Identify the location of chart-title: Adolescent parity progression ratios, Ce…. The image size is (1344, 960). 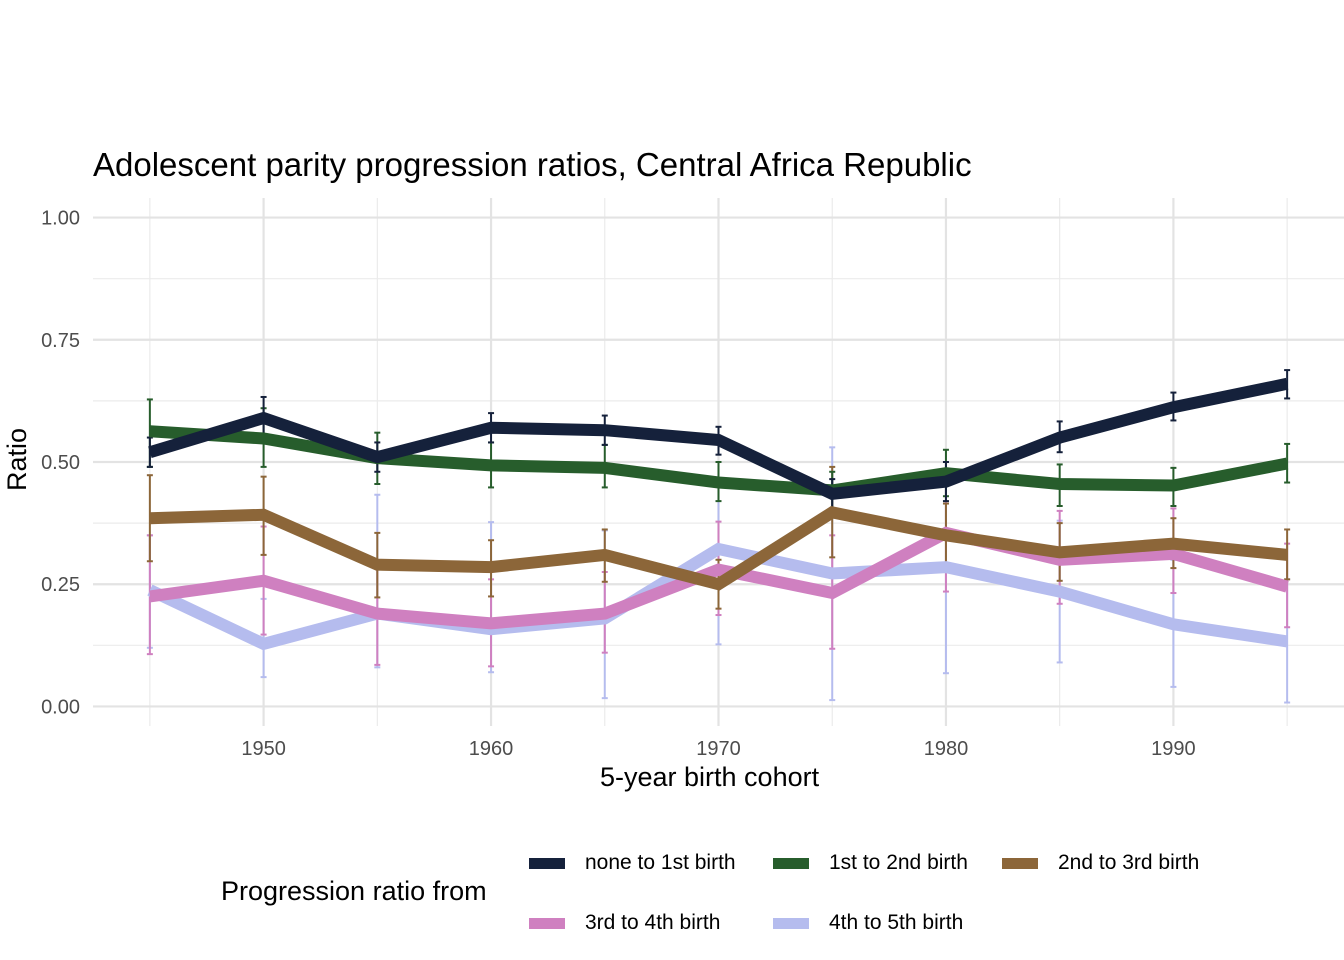
(532, 164).